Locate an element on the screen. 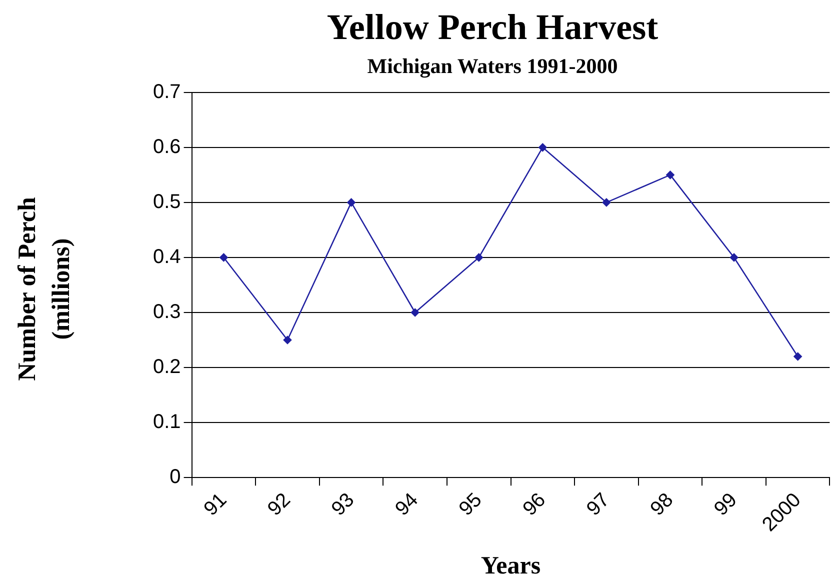 This screenshot has width=835, height=586. chart-title: Yellow Perch Harvest is located at coordinates (492, 26).